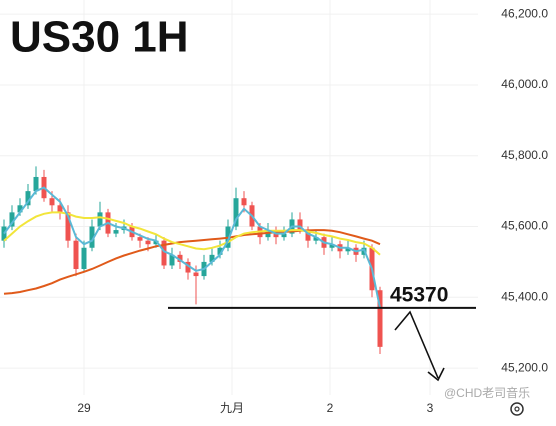  I want to click on x-tick-label: 九月, so click(232, 408).